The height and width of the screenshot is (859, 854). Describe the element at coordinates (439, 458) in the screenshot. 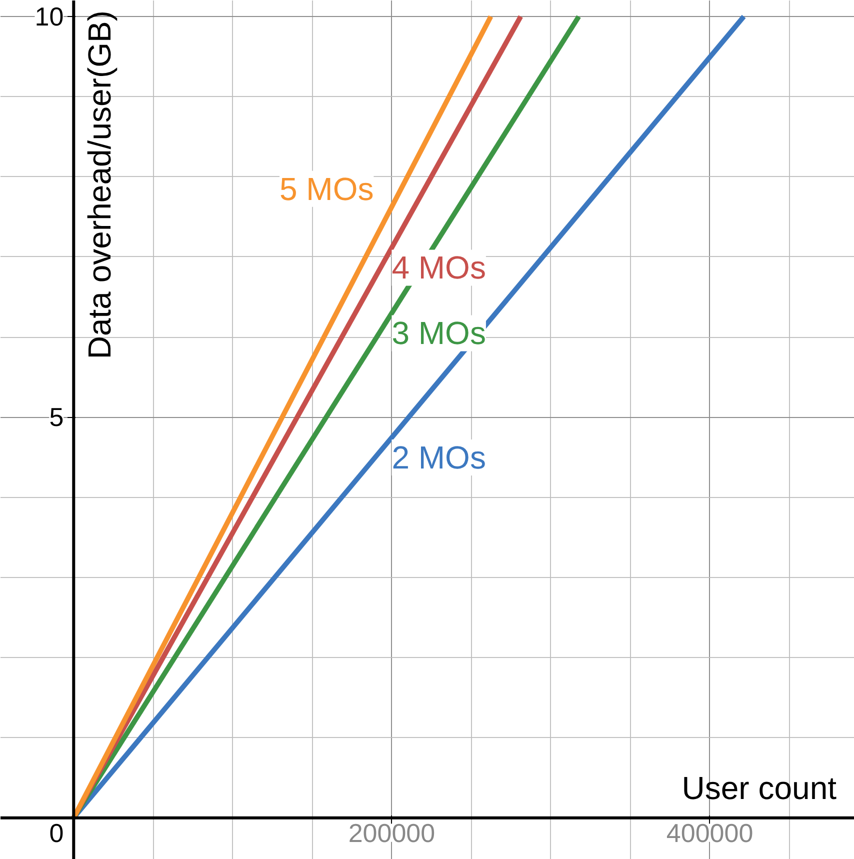

I see `series-label: 2 MOs` at that location.